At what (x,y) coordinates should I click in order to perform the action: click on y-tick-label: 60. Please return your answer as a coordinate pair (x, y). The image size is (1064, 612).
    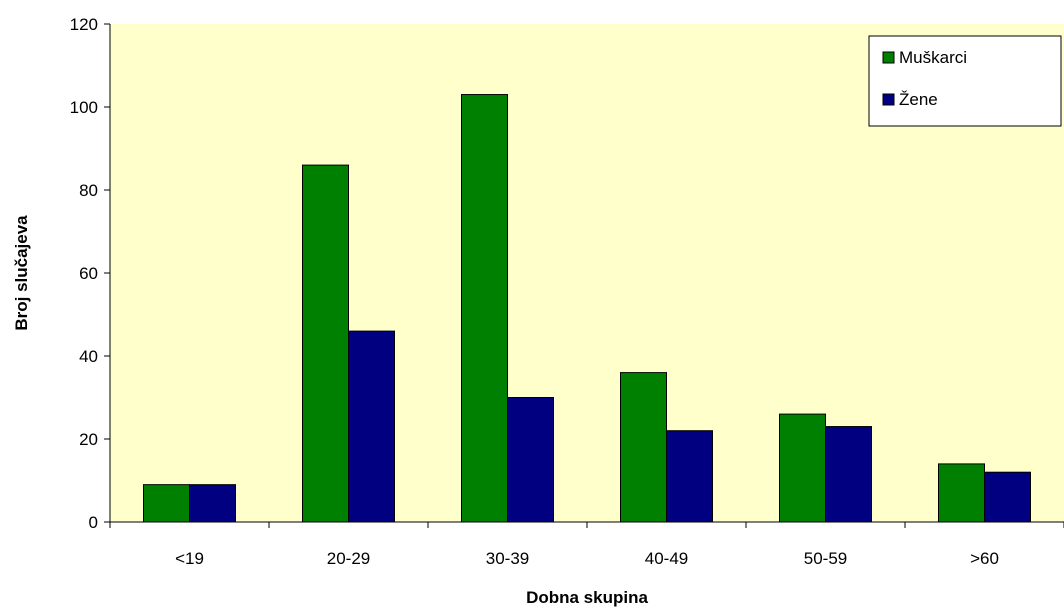
    Looking at the image, I should click on (88, 273).